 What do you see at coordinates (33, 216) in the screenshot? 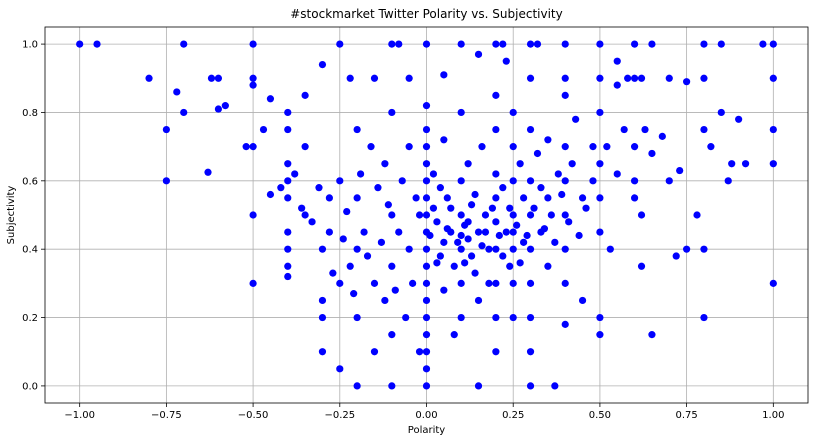
I see `y-axis-ticks: 0.0 0.2 0.4 0.6 0.8 1.0` at bounding box center [33, 216].